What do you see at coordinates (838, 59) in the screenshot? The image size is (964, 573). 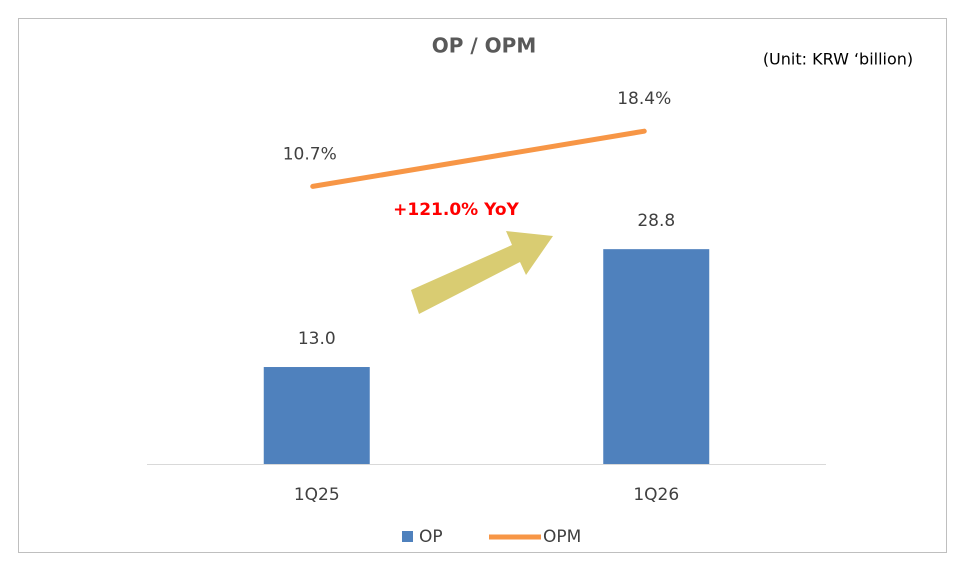 I see `unit-label: (Unit: KRW ‘billion)` at bounding box center [838, 59].